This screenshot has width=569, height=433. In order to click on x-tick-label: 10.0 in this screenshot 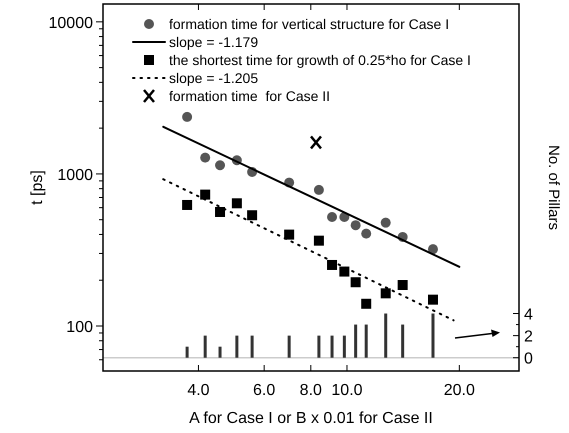, I will do `click(347, 390)`.